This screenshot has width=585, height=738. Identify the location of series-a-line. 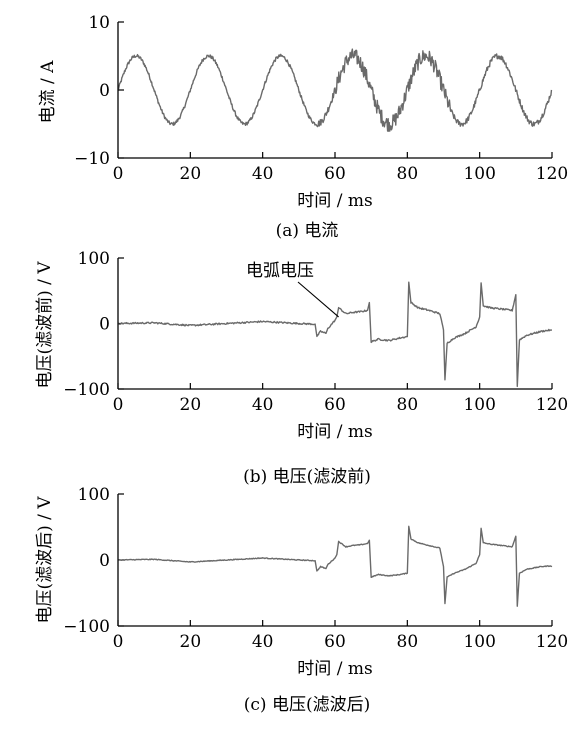
(335, 90).